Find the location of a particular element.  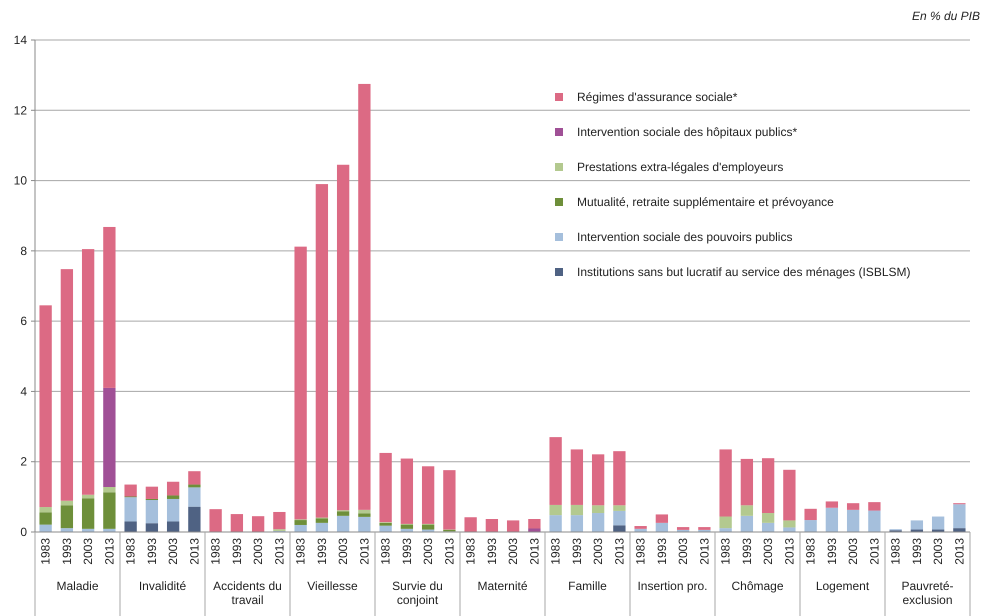

y-tick-label: 6 is located at coordinates (24, 321).